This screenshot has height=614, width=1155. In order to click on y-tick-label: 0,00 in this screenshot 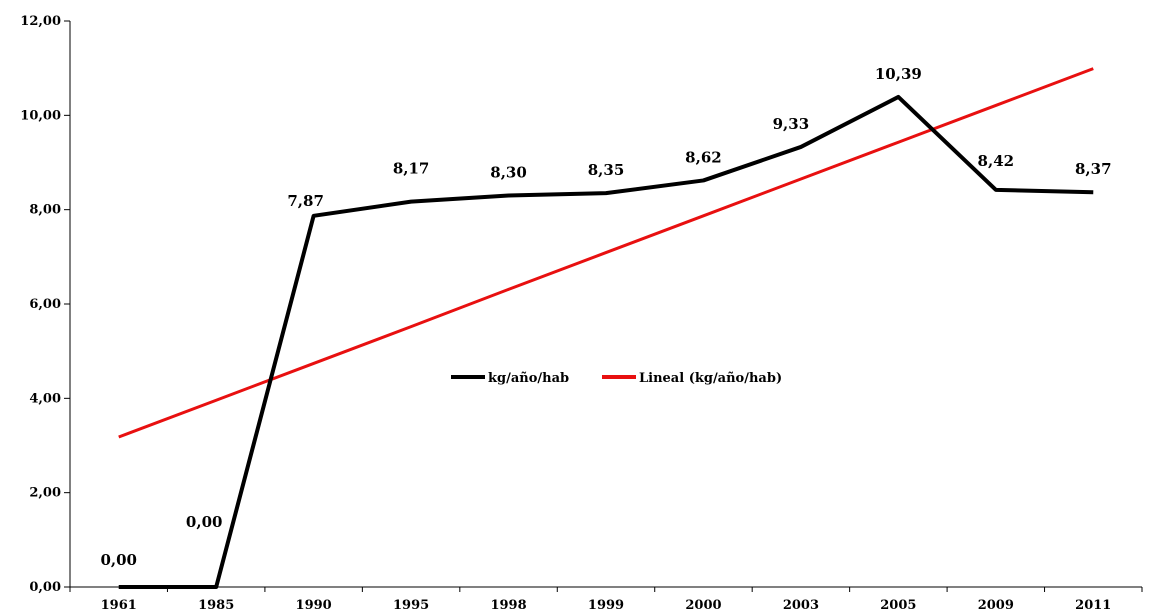, I will do `click(45, 587)`.